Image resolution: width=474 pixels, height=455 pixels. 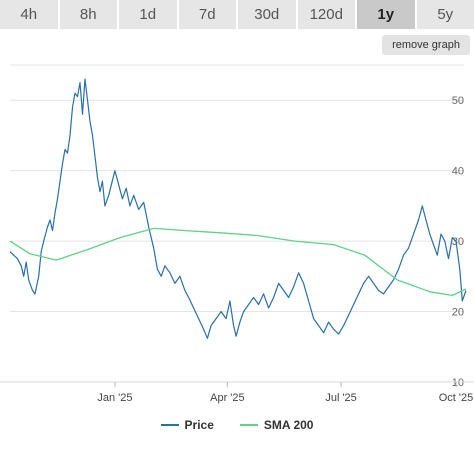 I want to click on x-tick-label: Jul '25, so click(x=340, y=398).